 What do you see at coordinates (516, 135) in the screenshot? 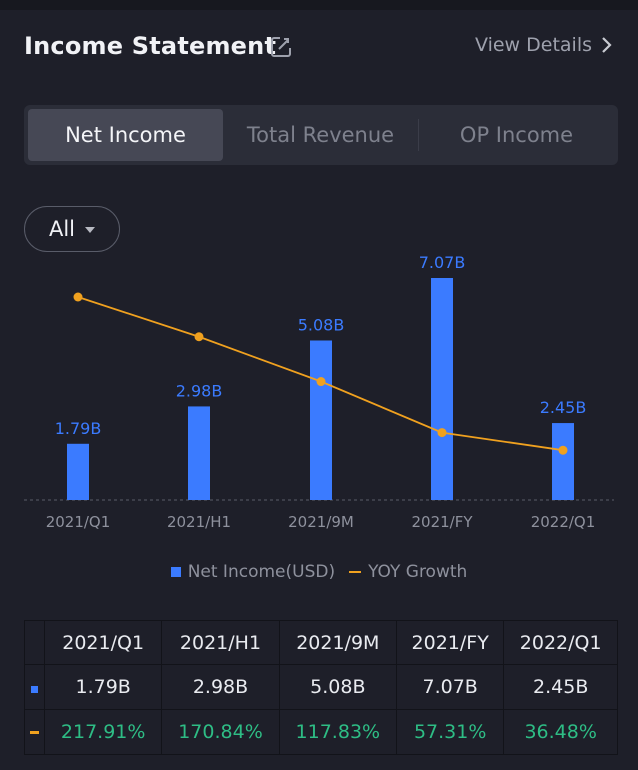
I see `tab-op-income: OP Income` at bounding box center [516, 135].